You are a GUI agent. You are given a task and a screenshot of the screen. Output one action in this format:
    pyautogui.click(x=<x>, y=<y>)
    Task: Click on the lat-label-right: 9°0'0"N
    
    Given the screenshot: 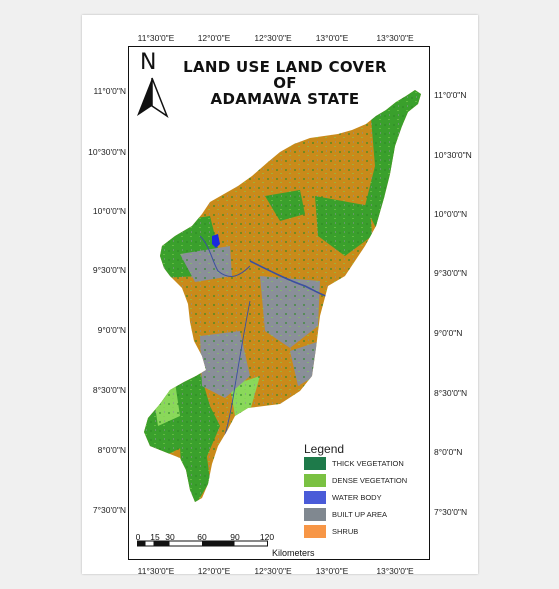 What is the action you would take?
    pyautogui.click(x=448, y=333)
    